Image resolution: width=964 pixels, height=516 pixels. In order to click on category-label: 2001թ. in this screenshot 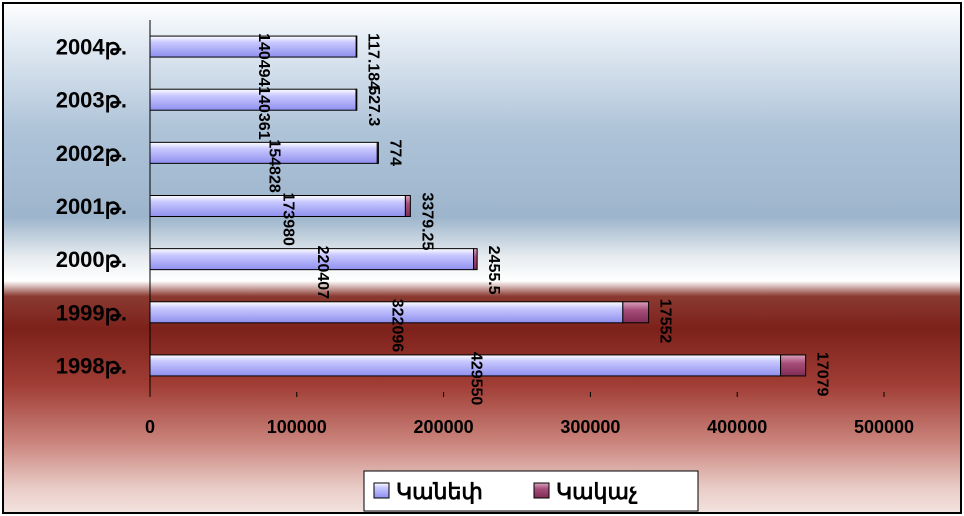, I will do `click(91, 206)`.